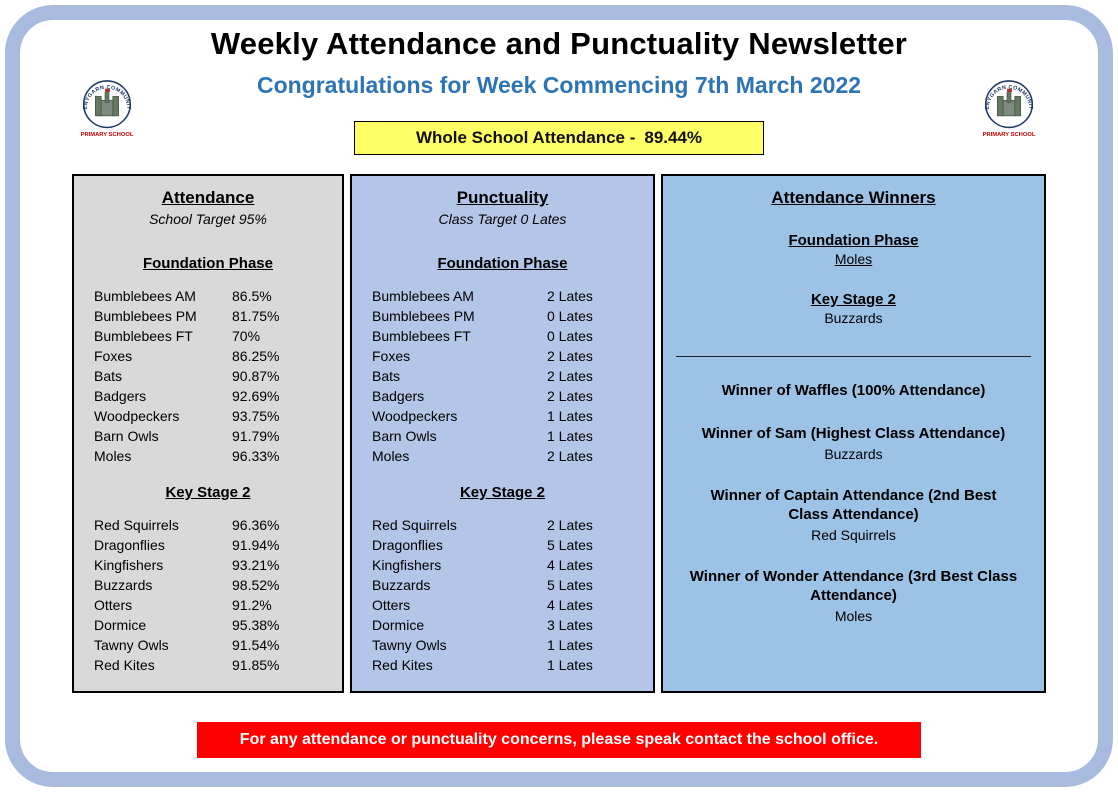 This screenshot has width=1118, height=792. Describe the element at coordinates (404, 436) in the screenshot. I see `class-name: Barn Owls` at that location.